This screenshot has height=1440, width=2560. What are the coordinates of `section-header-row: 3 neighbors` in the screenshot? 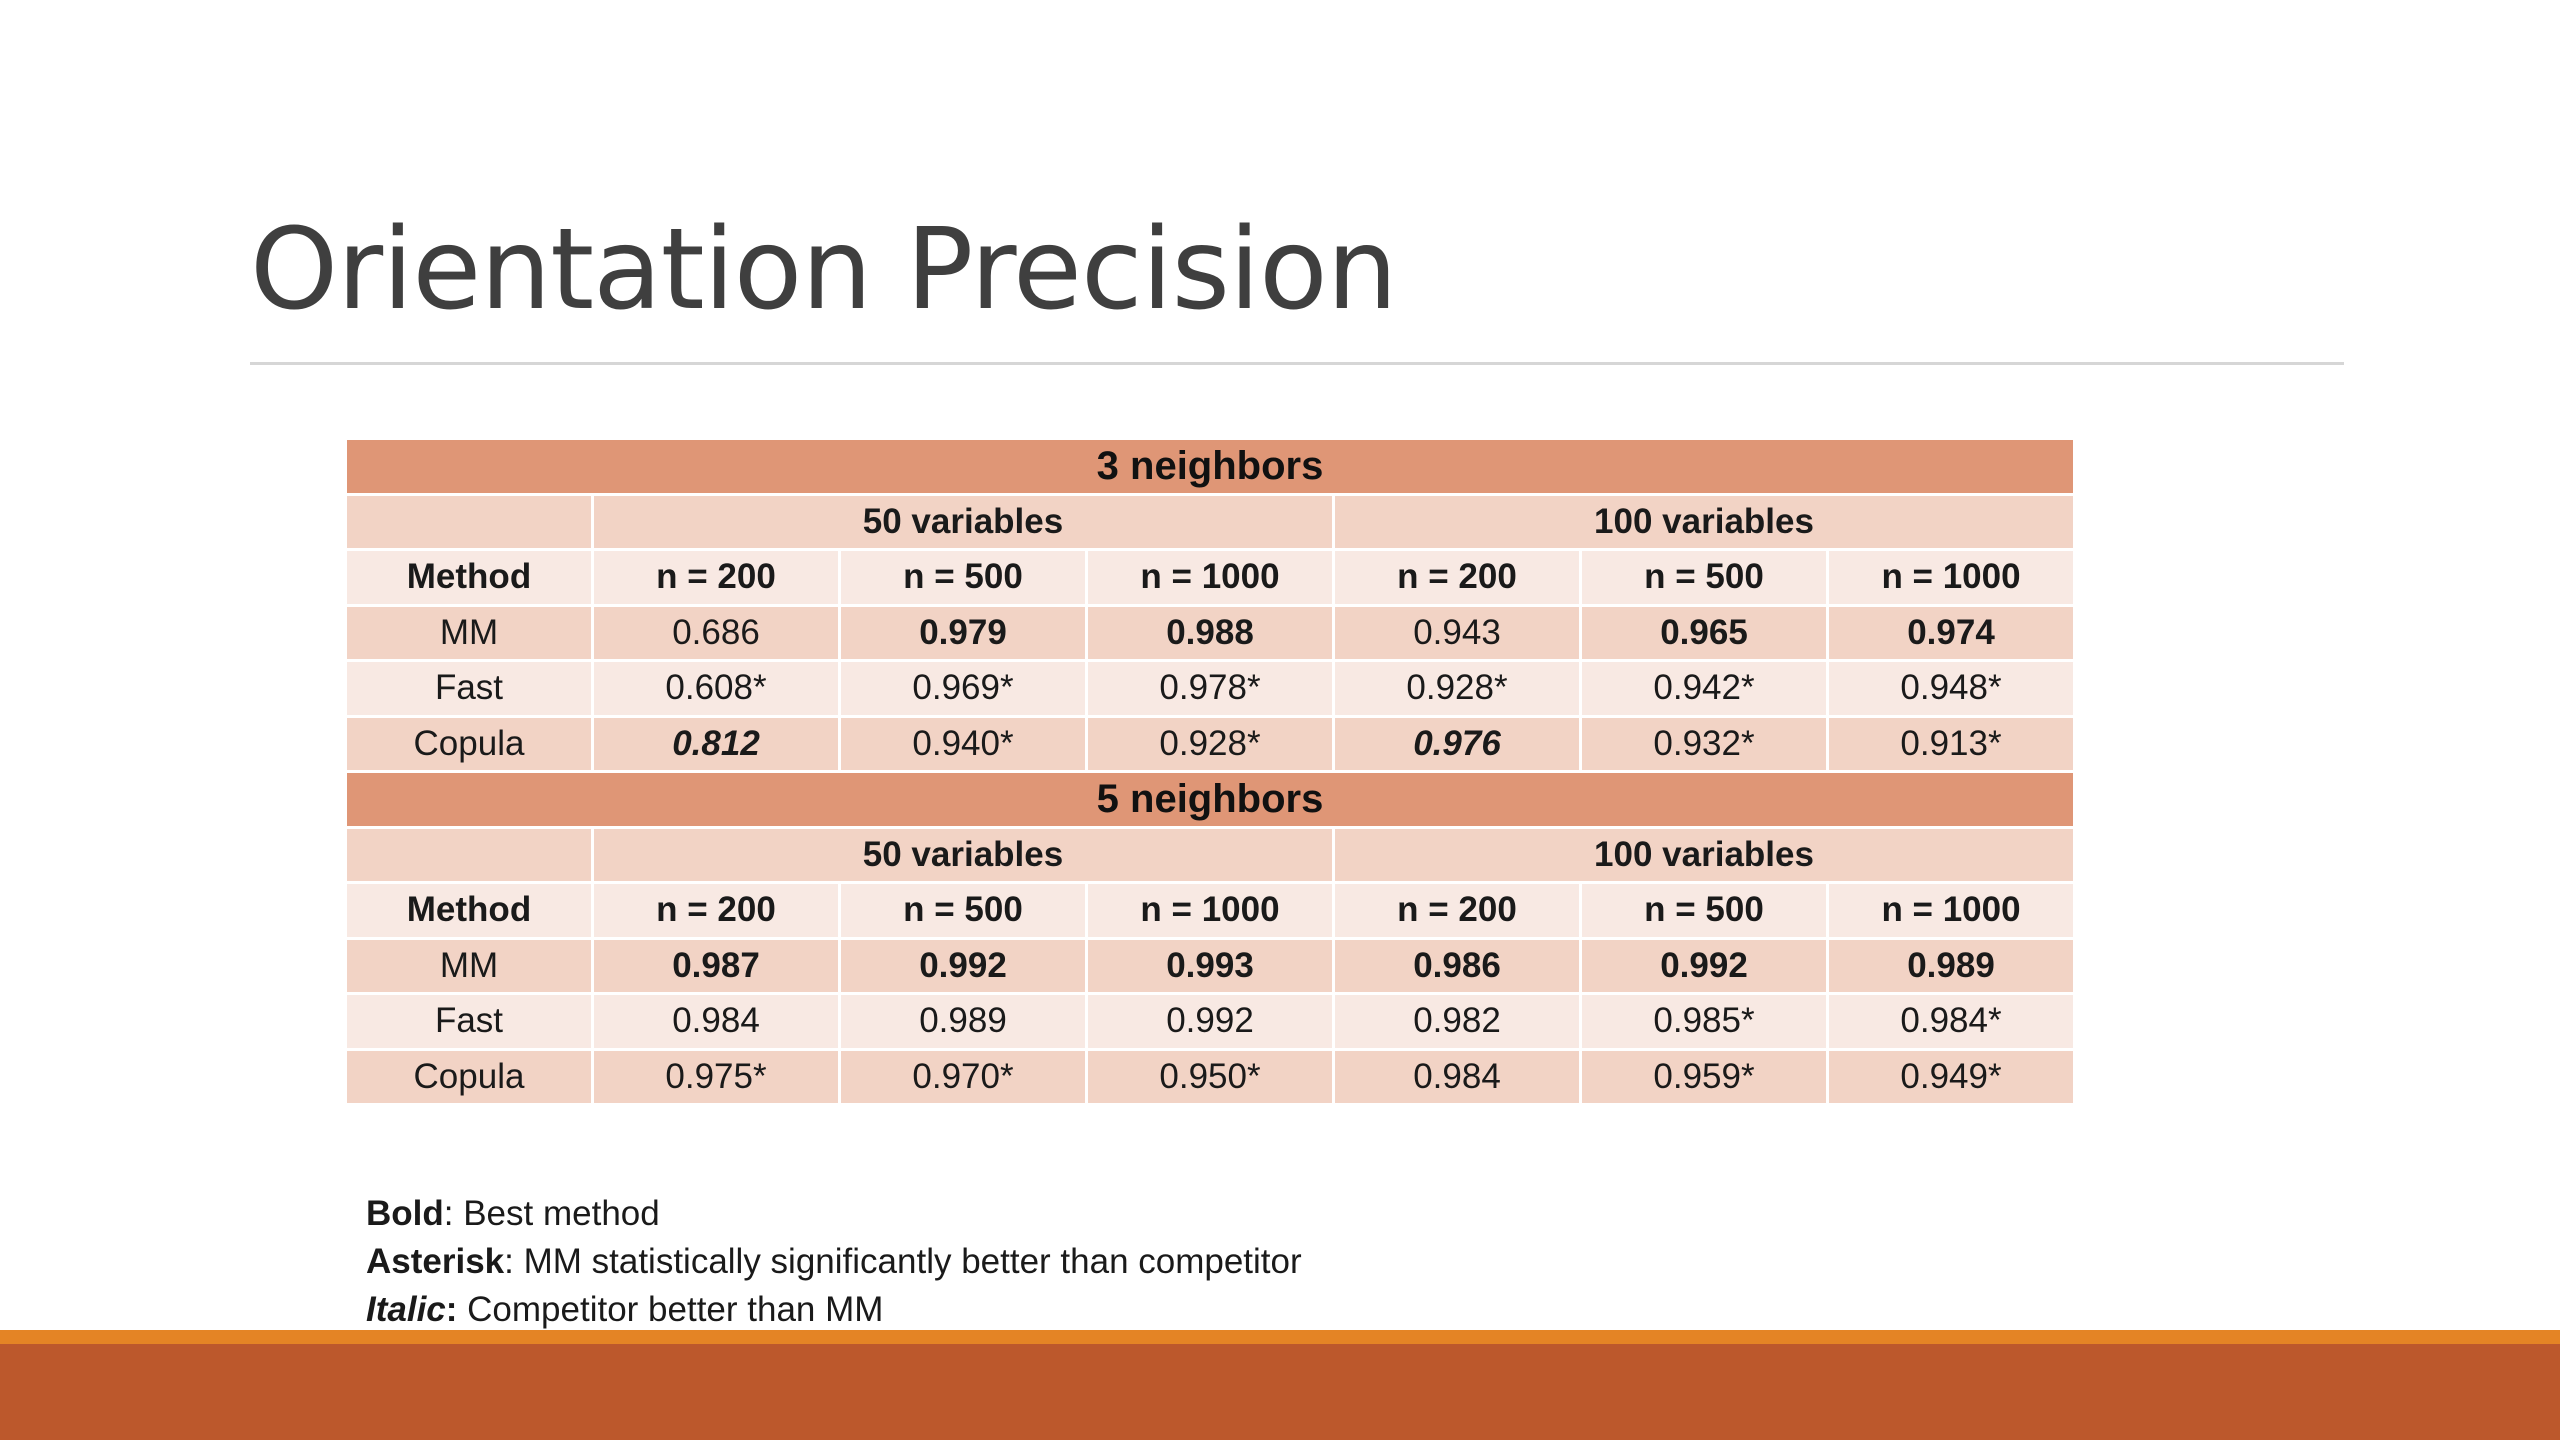 It's located at (1210, 466).